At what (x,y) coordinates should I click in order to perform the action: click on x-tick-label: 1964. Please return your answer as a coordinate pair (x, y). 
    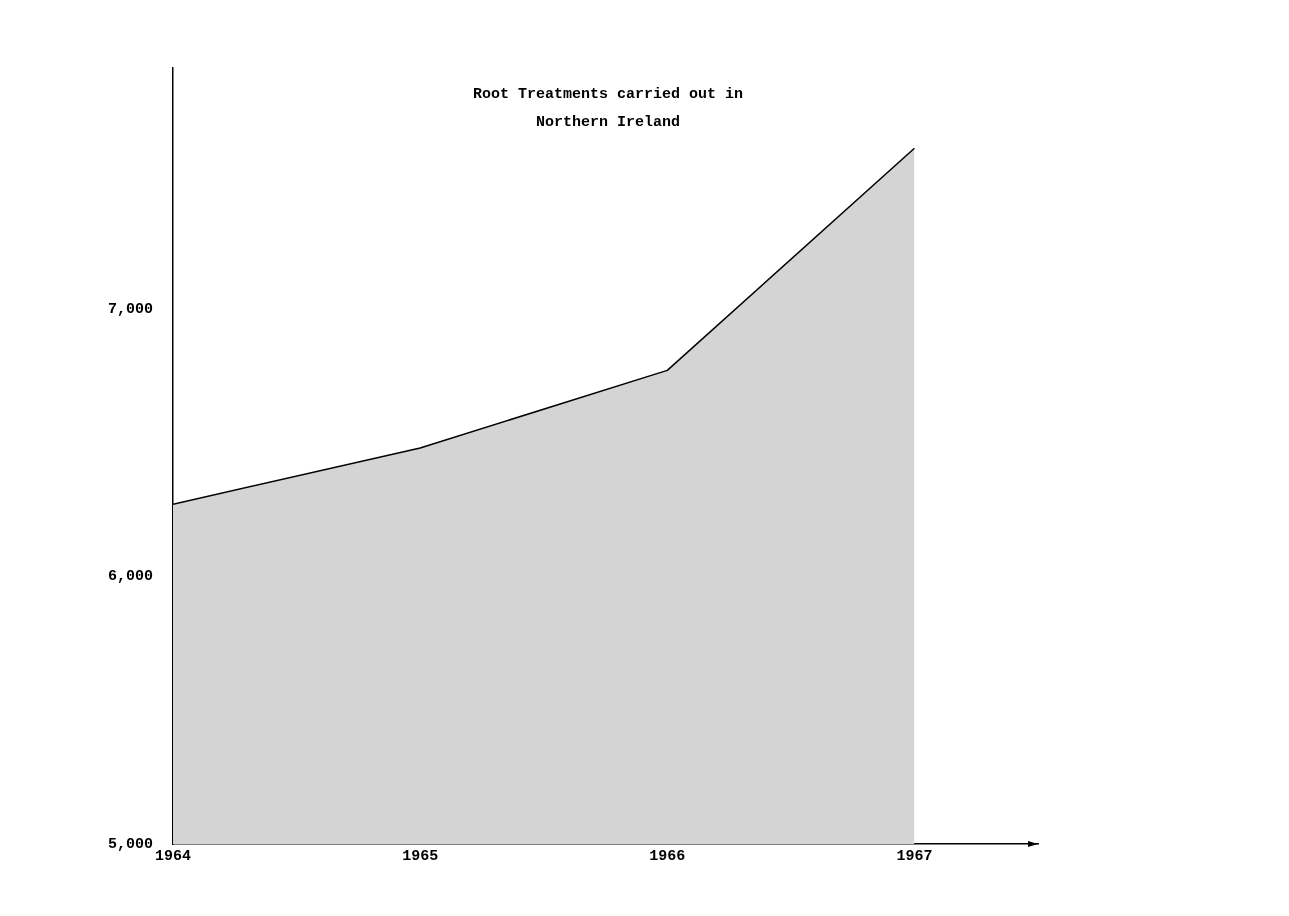
    Looking at the image, I should click on (173, 856).